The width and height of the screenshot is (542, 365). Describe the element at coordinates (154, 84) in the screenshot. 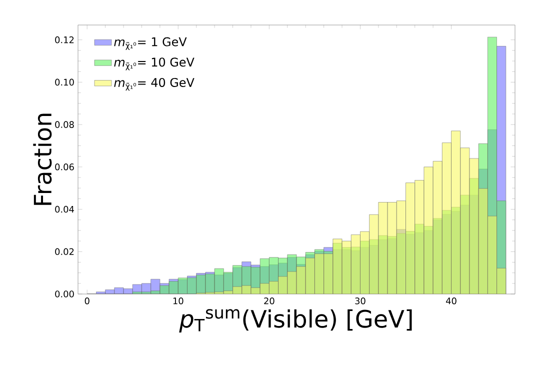

I see `legend-label: m$_{χ̃₁⁰}$= 40 GeV` at that location.